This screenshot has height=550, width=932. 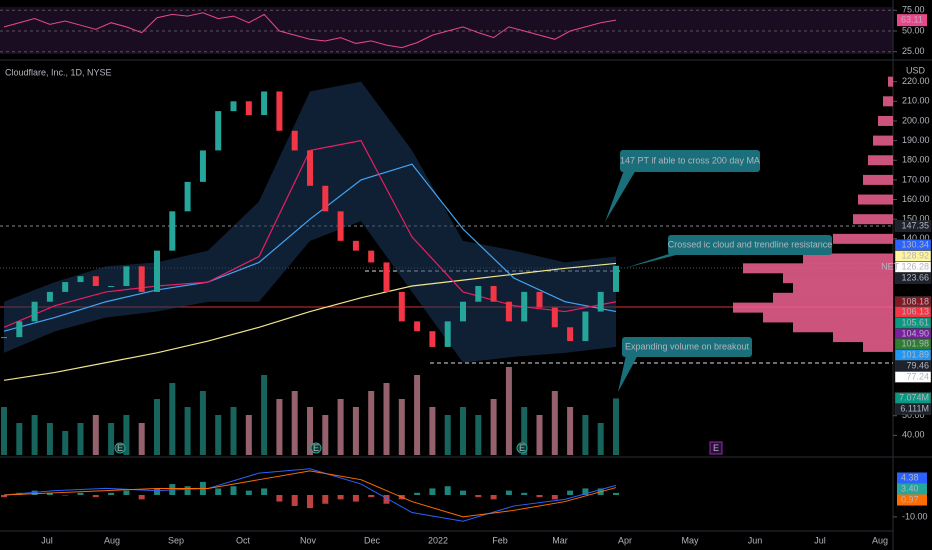 What do you see at coordinates (308, 540) in the screenshot?
I see `x-axis-label: Nov` at bounding box center [308, 540].